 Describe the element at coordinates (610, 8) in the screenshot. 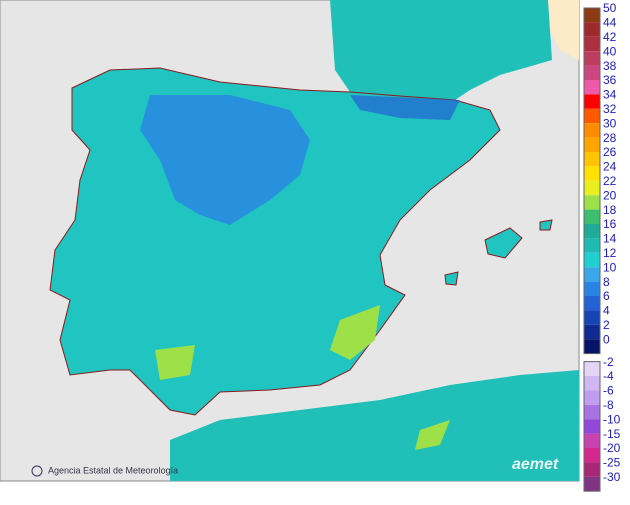

I see `legend-label: 50` at that location.